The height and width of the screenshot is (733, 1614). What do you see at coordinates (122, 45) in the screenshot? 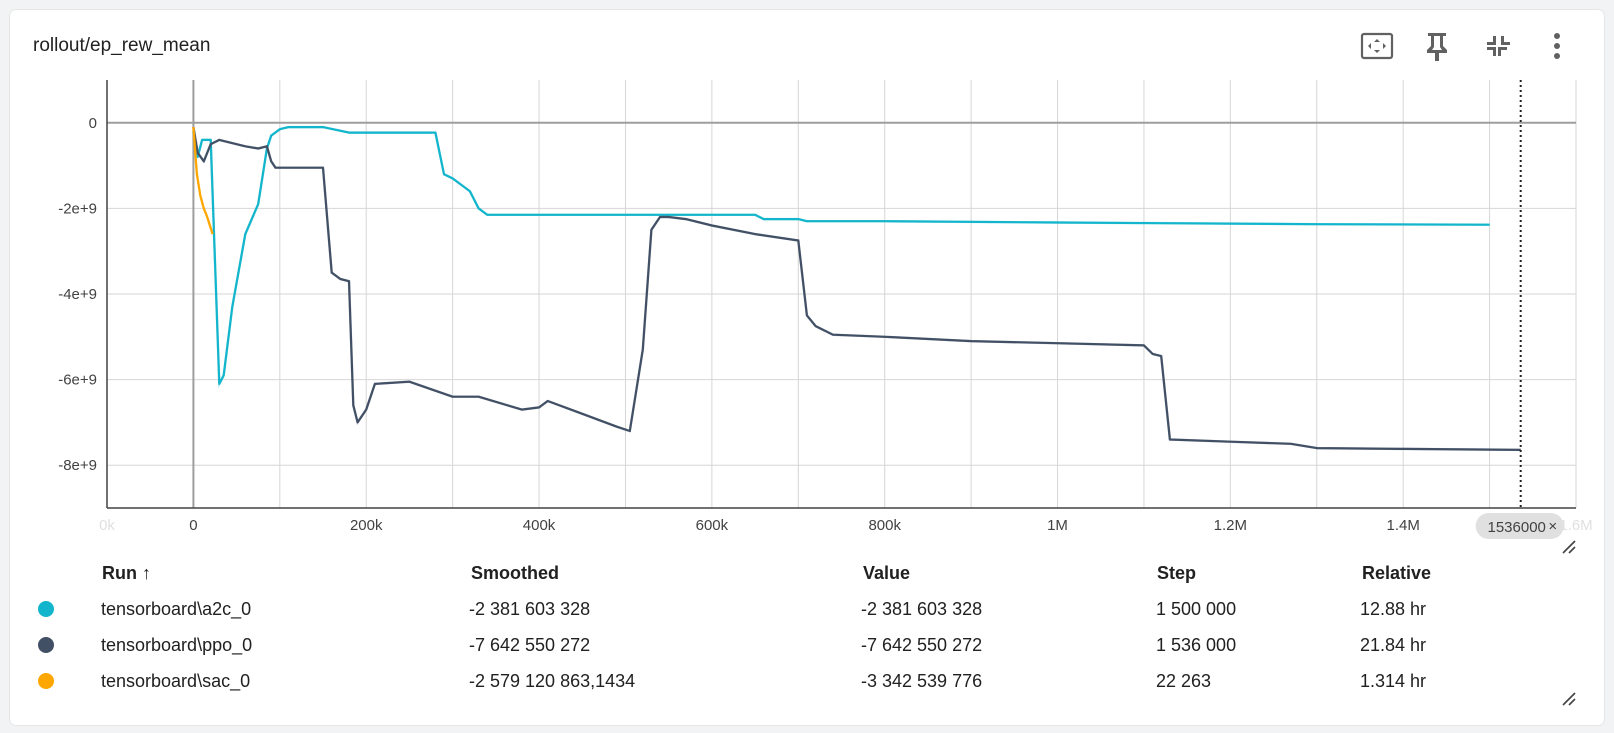
I see `card-title: rollout/ep_rew_mean` at bounding box center [122, 45].